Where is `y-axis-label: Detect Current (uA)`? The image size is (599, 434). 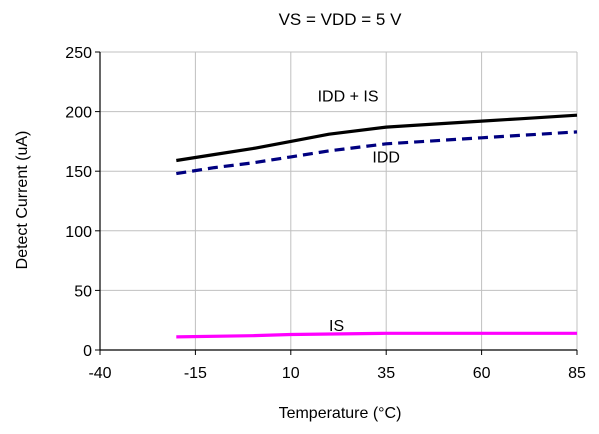 y-axis-label: Detect Current (uA) is located at coordinates (22, 200).